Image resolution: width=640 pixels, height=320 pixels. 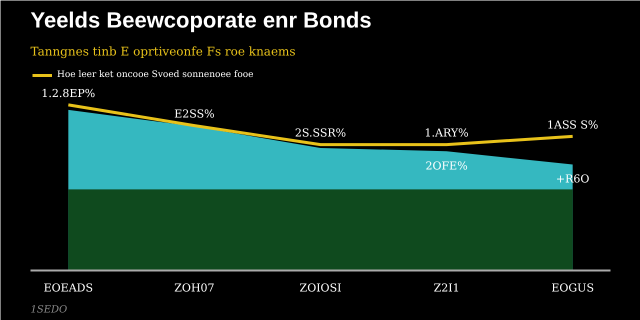 I want to click on x-tick-label: EOEADS, so click(x=69, y=288).